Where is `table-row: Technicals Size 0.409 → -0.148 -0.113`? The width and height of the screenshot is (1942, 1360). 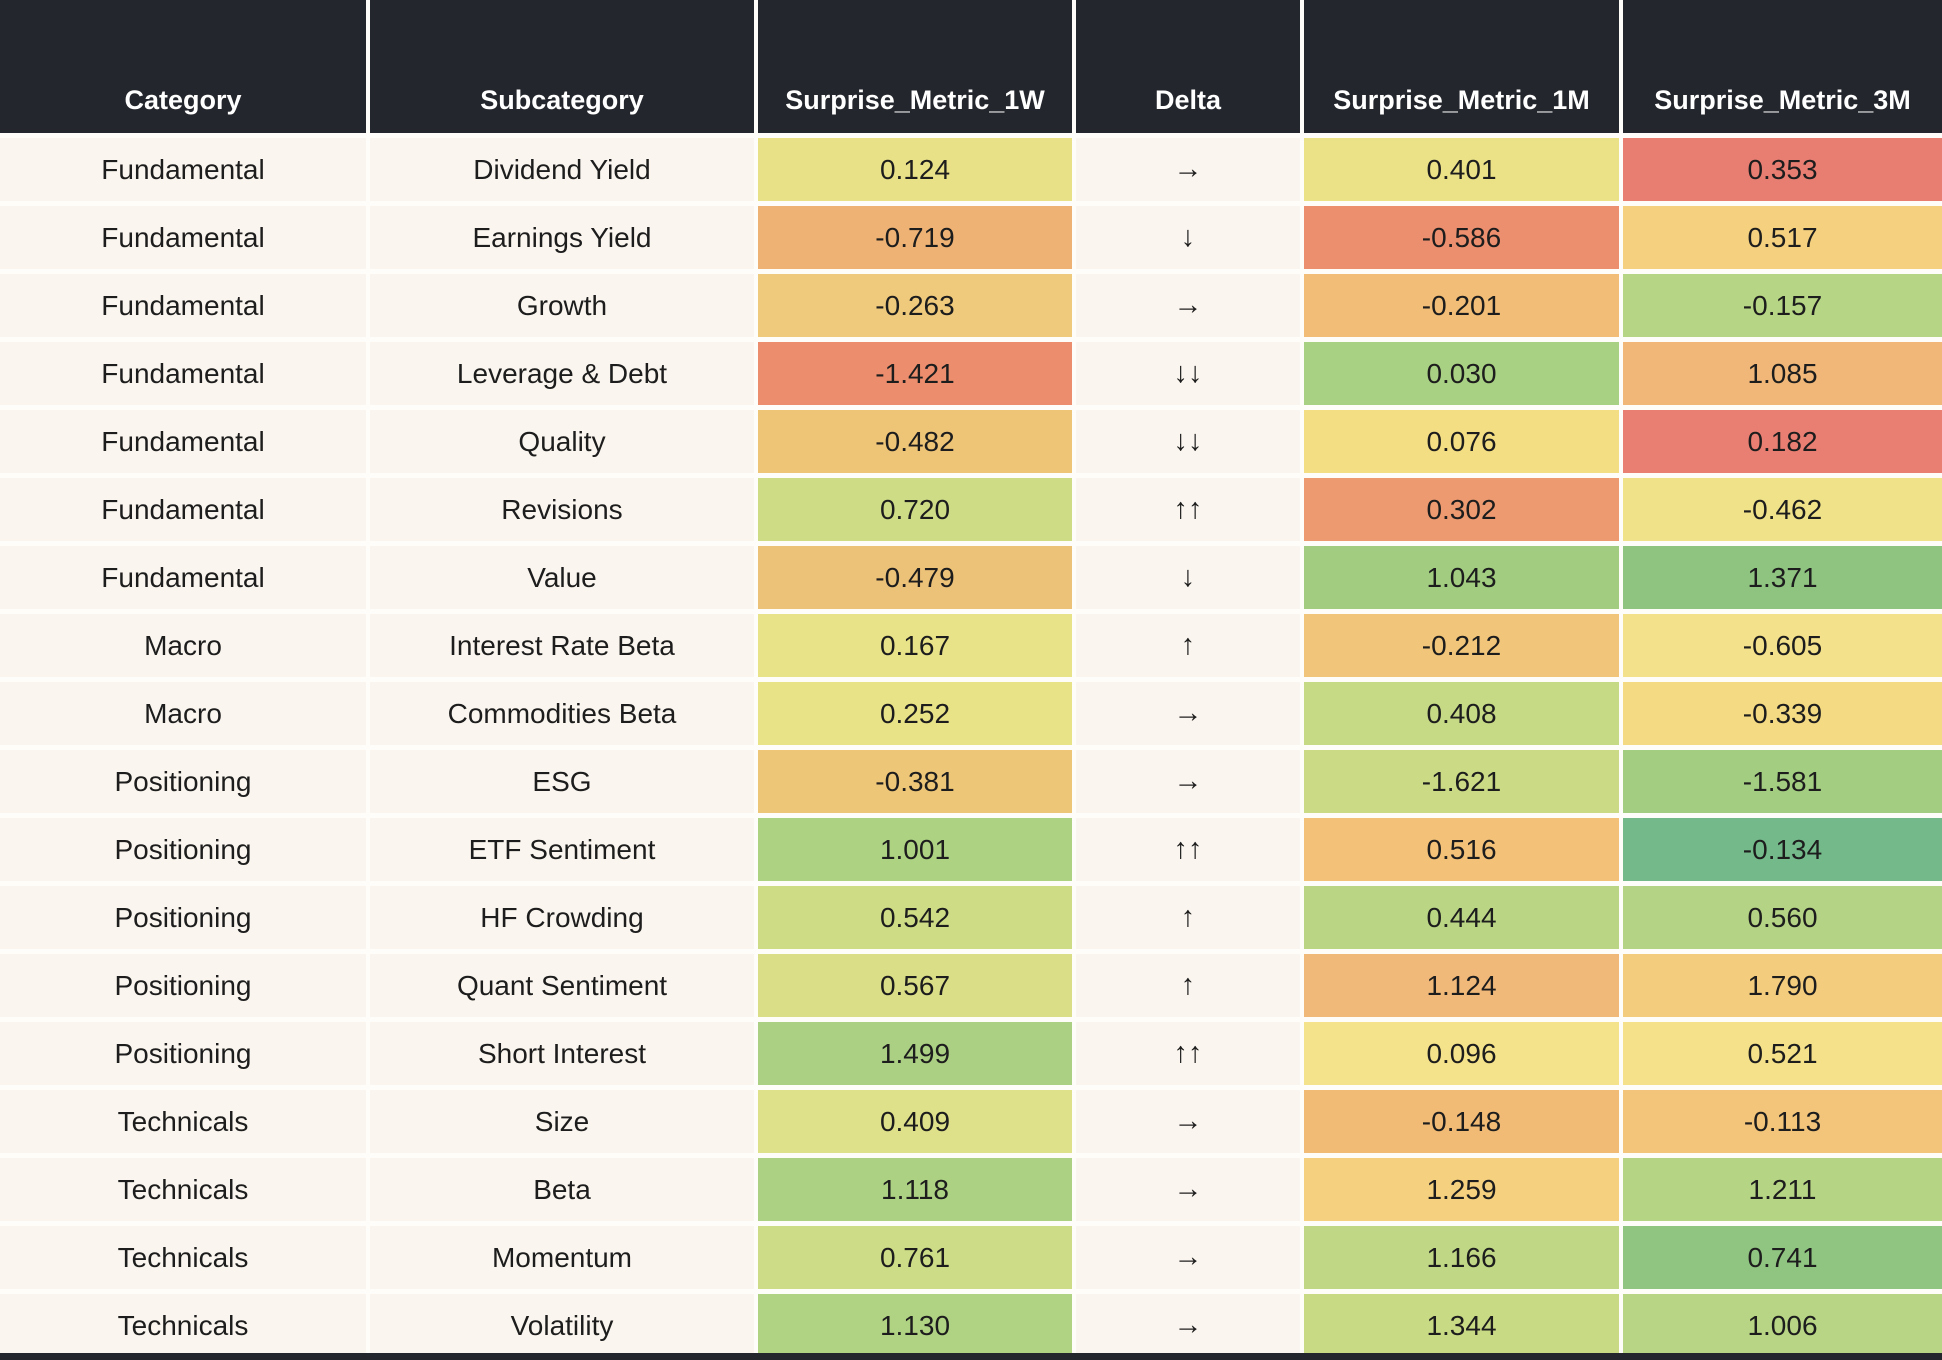 table-row: Technicals Size 0.409 → -0.148 -0.113 is located at coordinates (971, 1121).